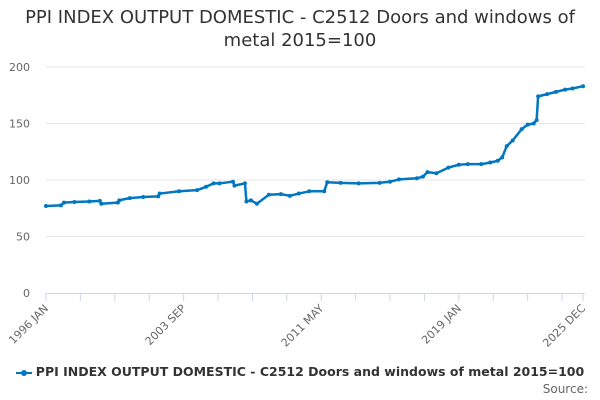  I want to click on y-tick-label: 0, so click(26, 293).